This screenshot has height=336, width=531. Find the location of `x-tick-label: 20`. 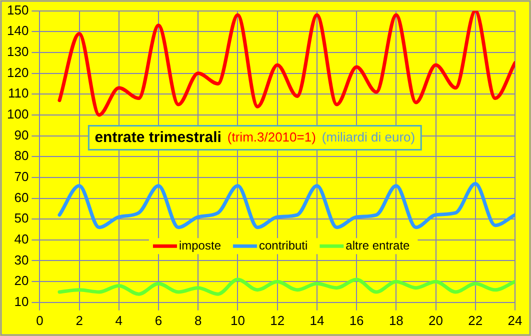

x-tick-label: 20 is located at coordinates (436, 320).